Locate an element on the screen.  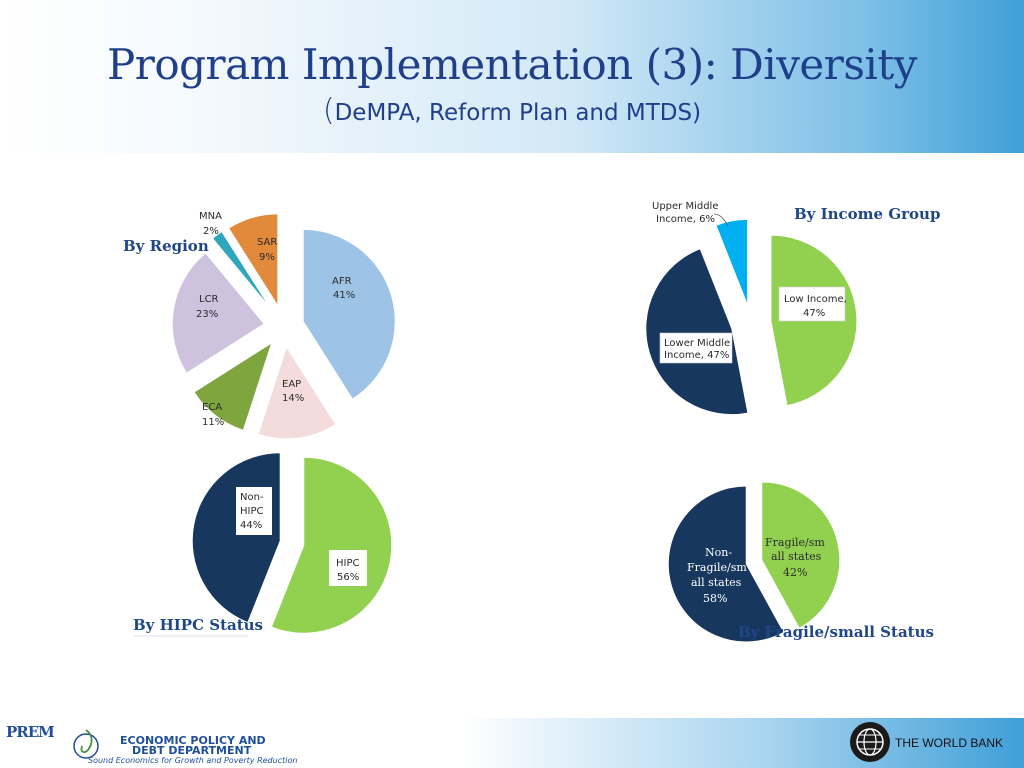
label-upper-middle-percent: 6% is located at coordinates (707, 219).